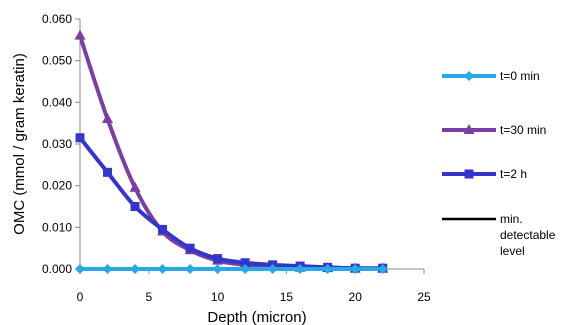 The width and height of the screenshot is (574, 325). I want to click on y-tick-label: 0.060, so click(57, 19).